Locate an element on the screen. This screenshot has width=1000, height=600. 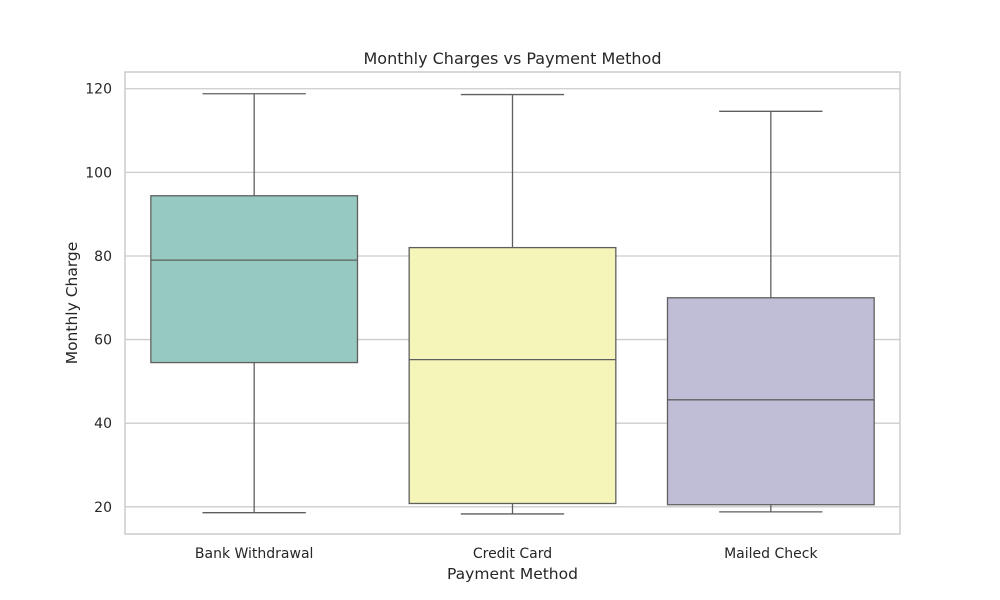
box-credit-card is located at coordinates (512, 304).